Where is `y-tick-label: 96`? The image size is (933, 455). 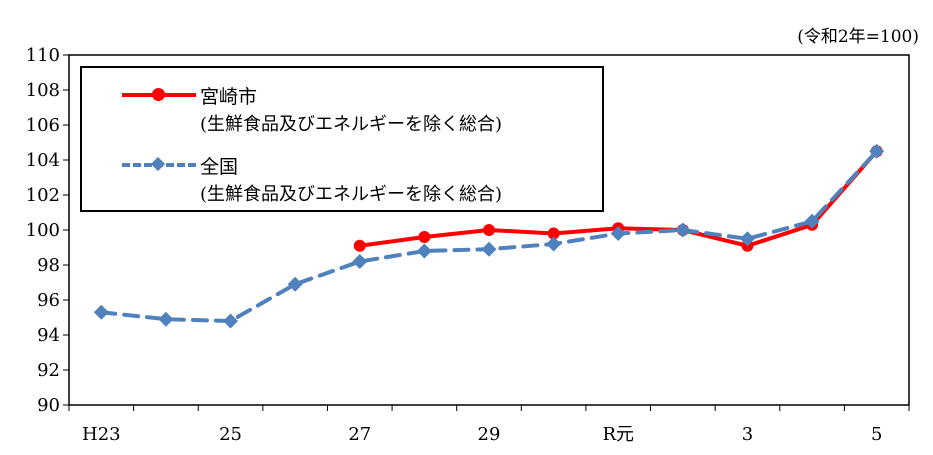
y-tick-label: 96 is located at coordinates (48, 300).